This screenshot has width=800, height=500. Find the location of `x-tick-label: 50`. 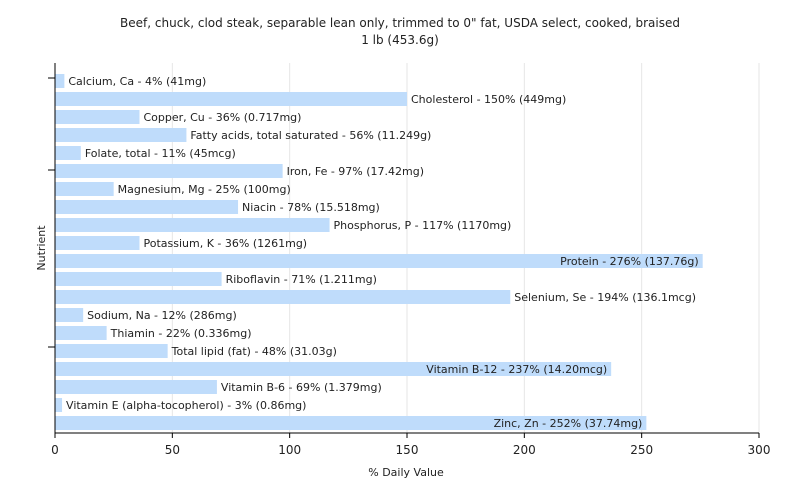

x-tick-label: 50 is located at coordinates (172, 450).